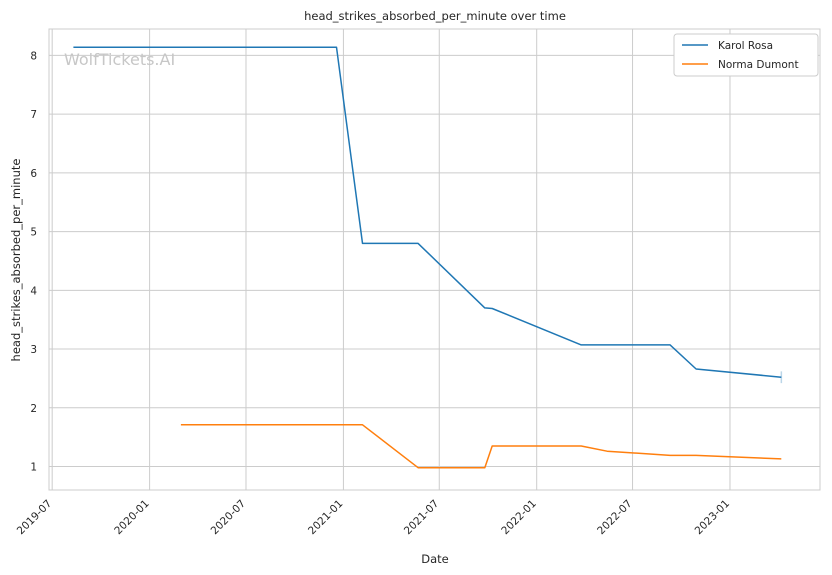 This screenshot has width=832, height=575. Describe the element at coordinates (745, 46) in the screenshot. I see `legend-label-karol-rosa: Karol Rosa` at that location.